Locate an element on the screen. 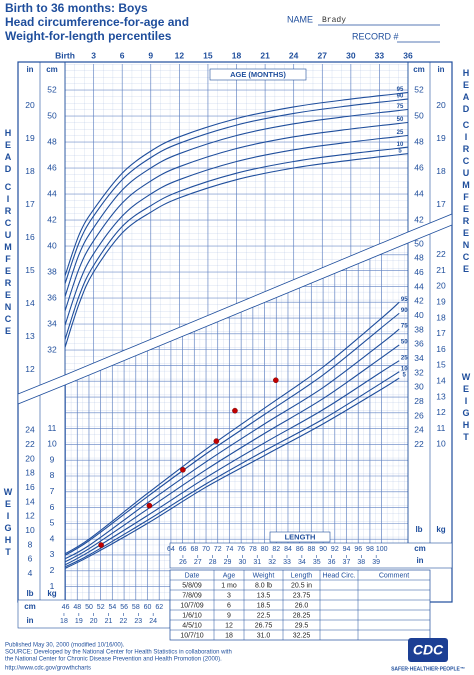 The image size is (474, 675). table-cell: 6 is located at coordinates (229, 605).